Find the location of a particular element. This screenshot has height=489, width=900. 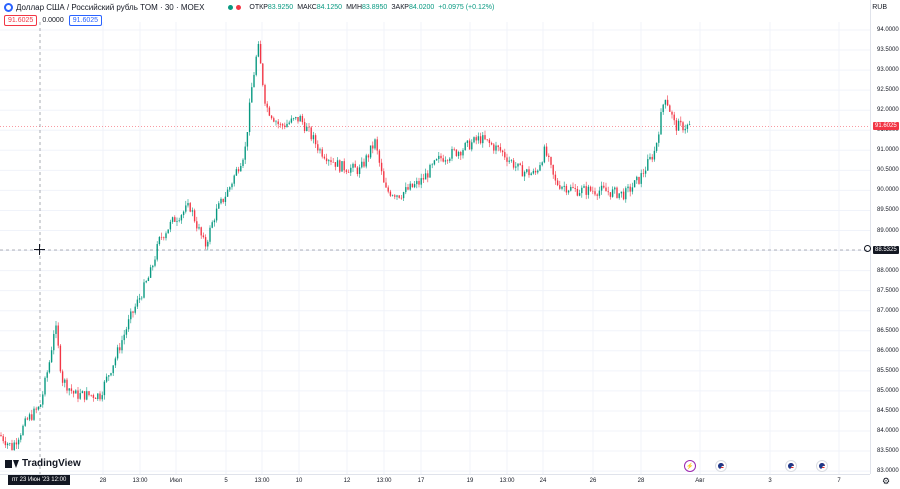

logo-text: TradingView is located at coordinates (51, 463).